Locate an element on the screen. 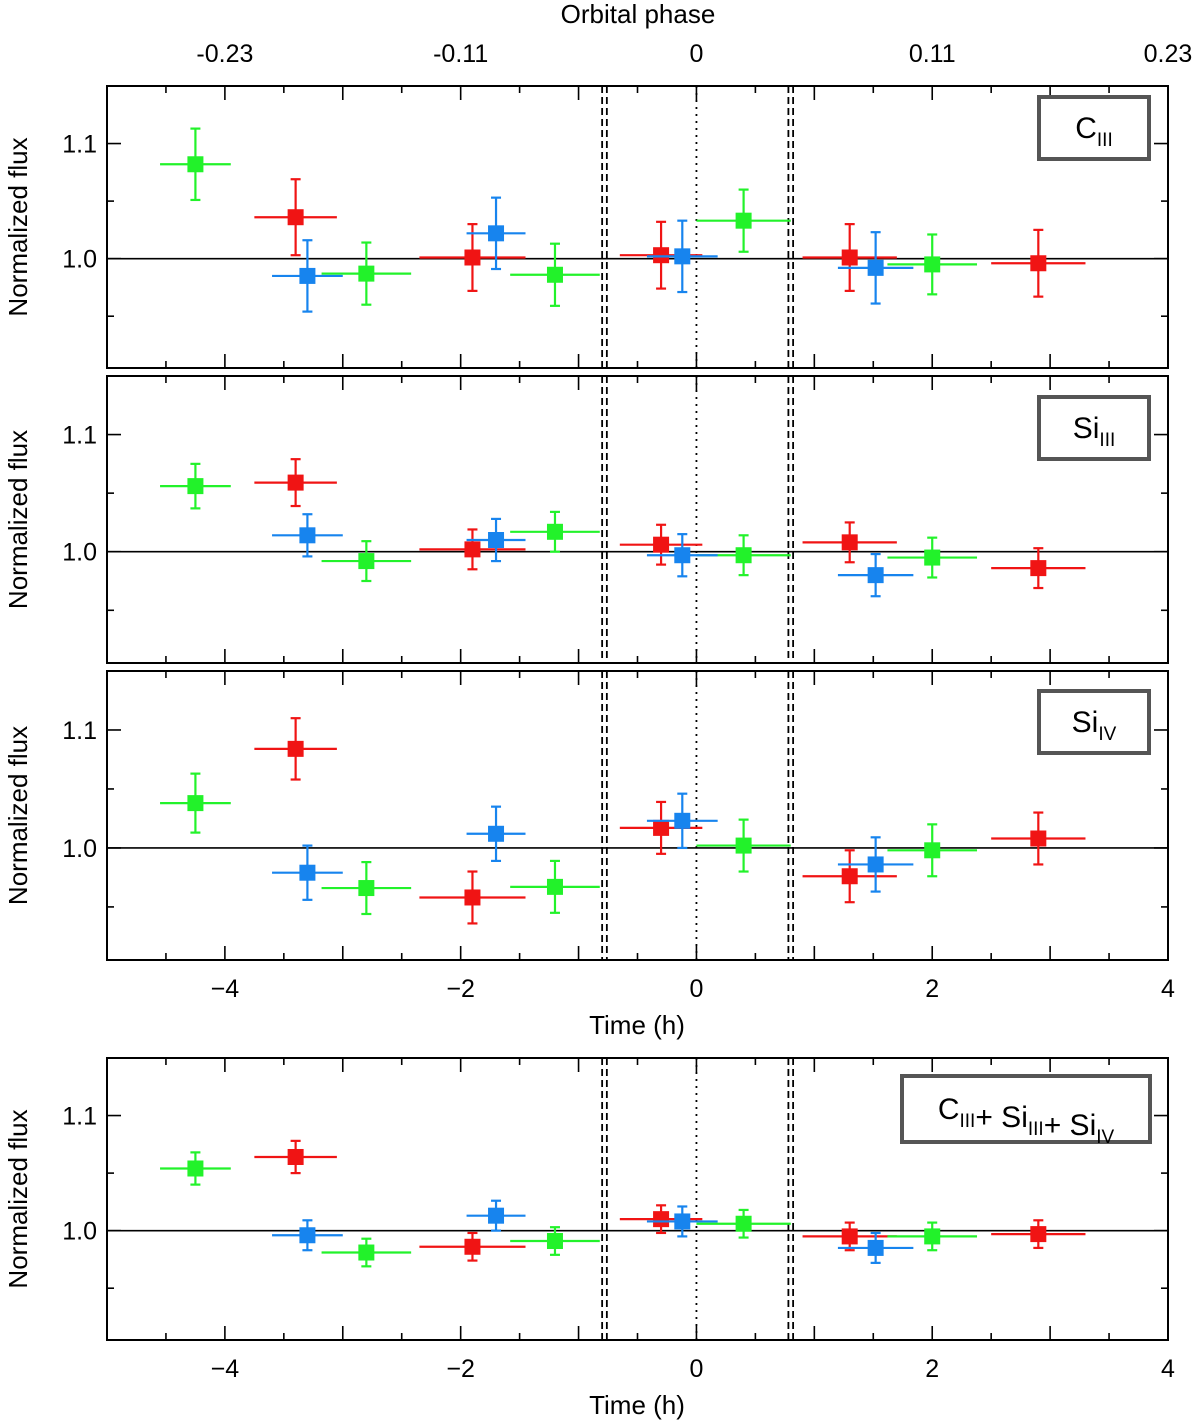 The image size is (1200, 1427). legend-ion: + Si is located at coordinates (1070, 1125).